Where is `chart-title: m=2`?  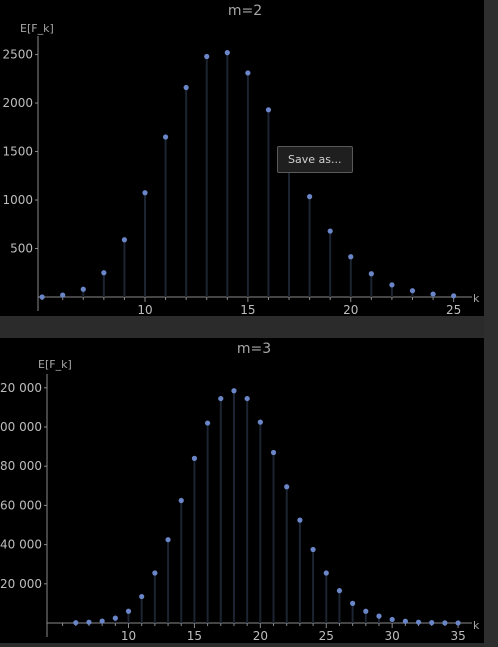 chart-title: m=2 is located at coordinates (245, 11).